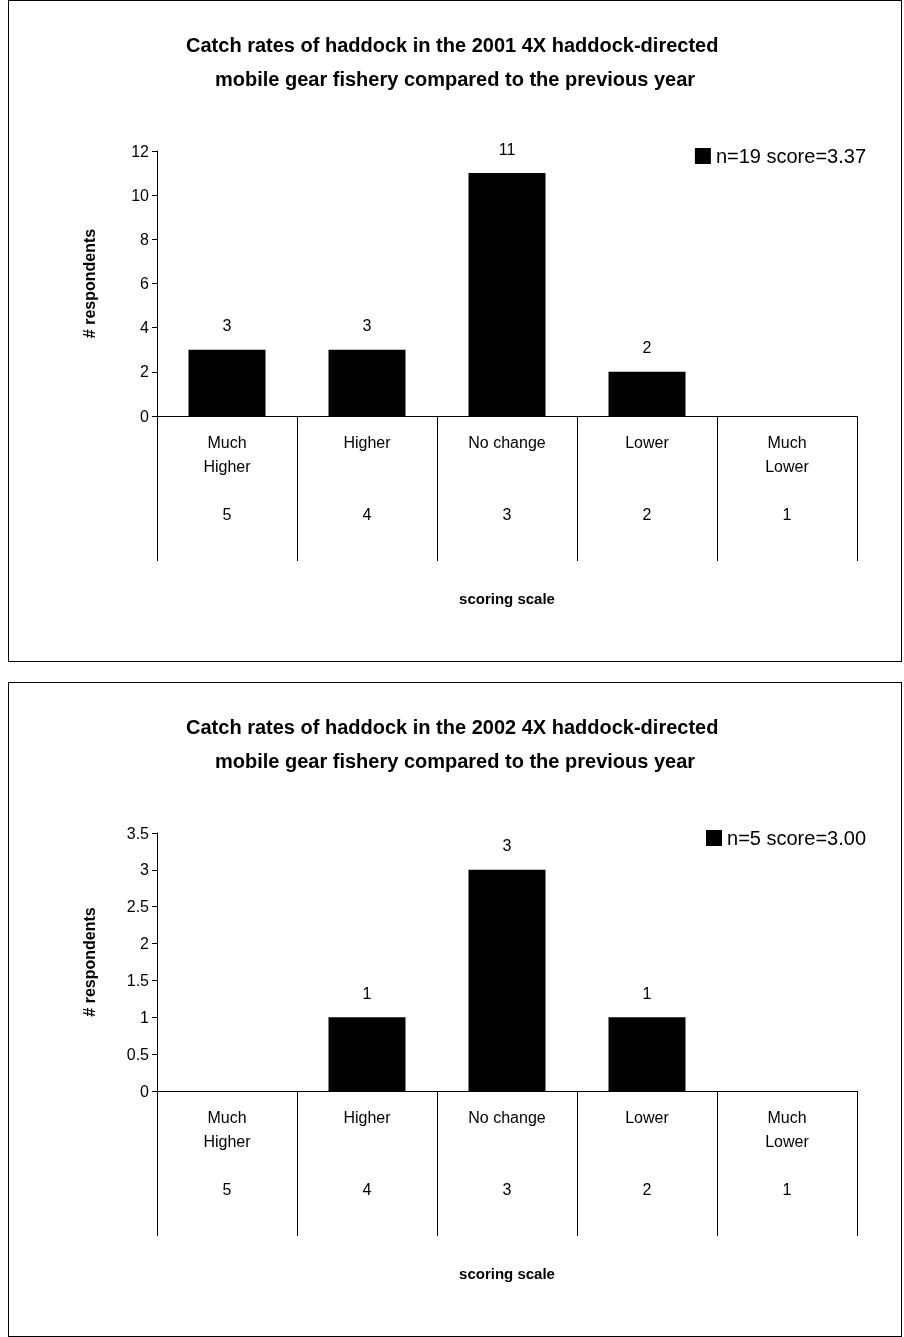 Image resolution: width=904 pixels, height=1337 pixels. Describe the element at coordinates (138, 833) in the screenshot. I see `y-tick-label: 3.5` at that location.